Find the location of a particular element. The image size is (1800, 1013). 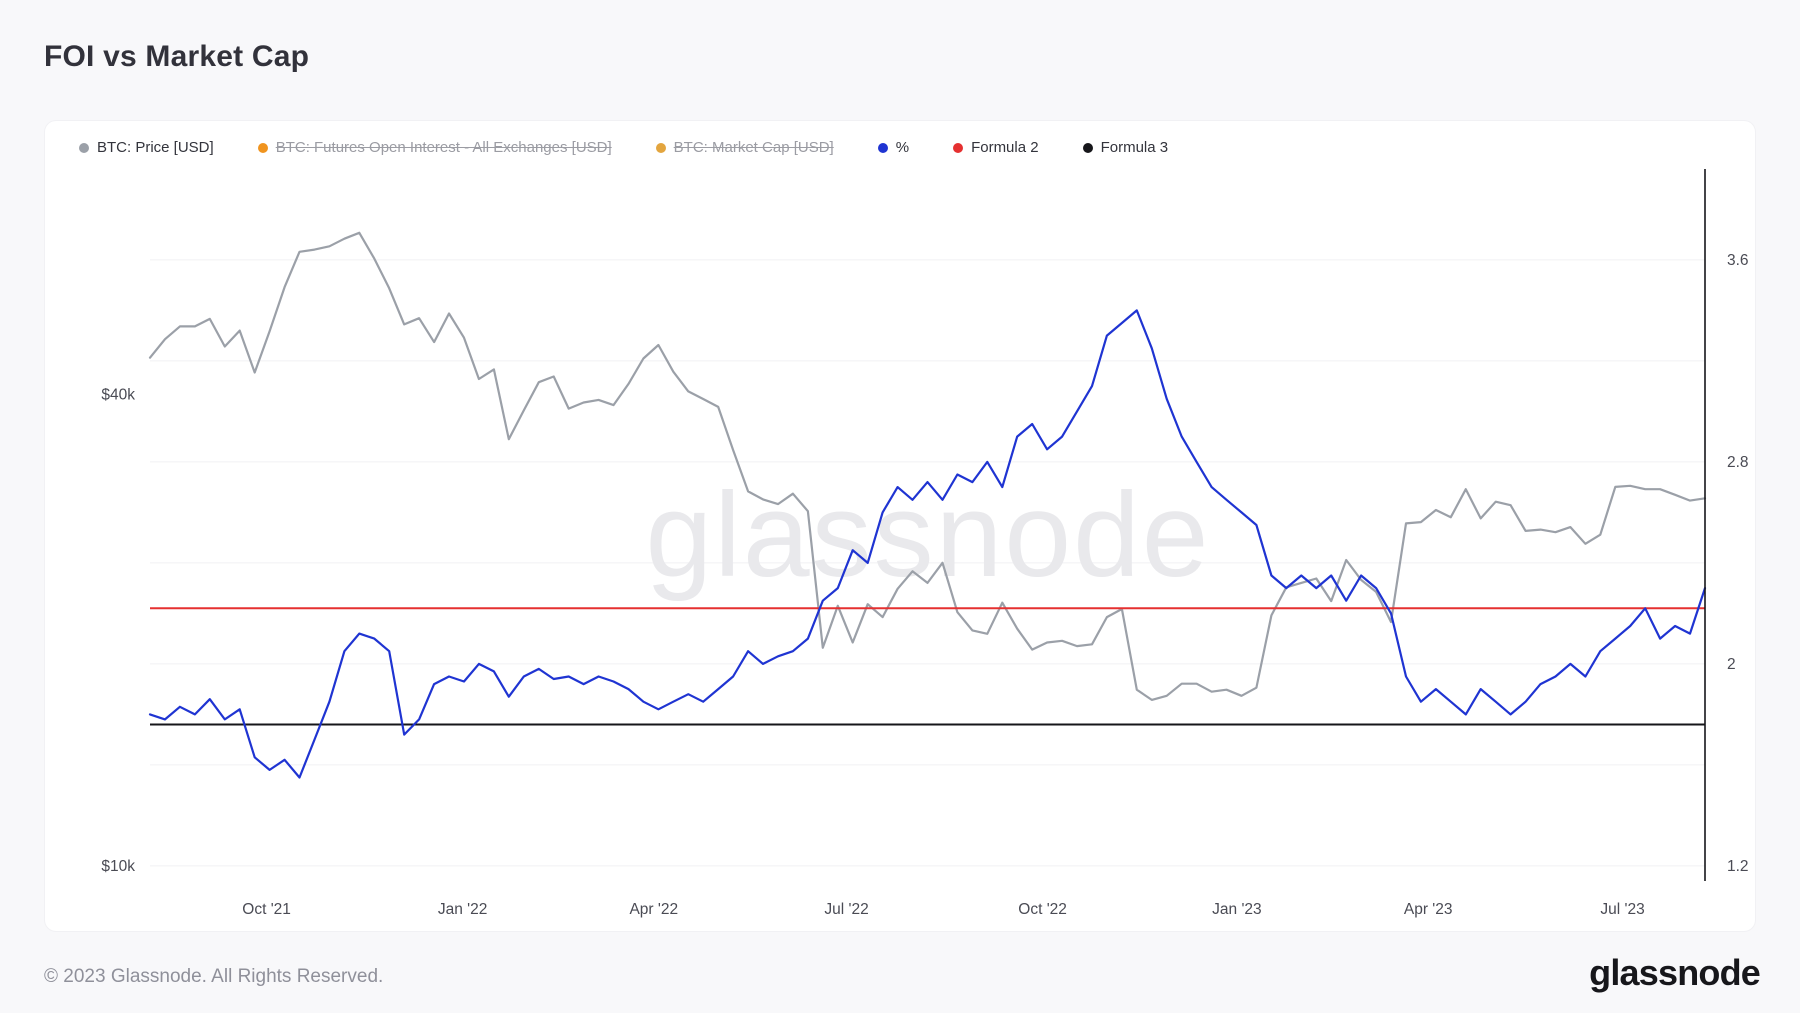

right-axis-tick-label: 3.6 is located at coordinates (1738, 260).